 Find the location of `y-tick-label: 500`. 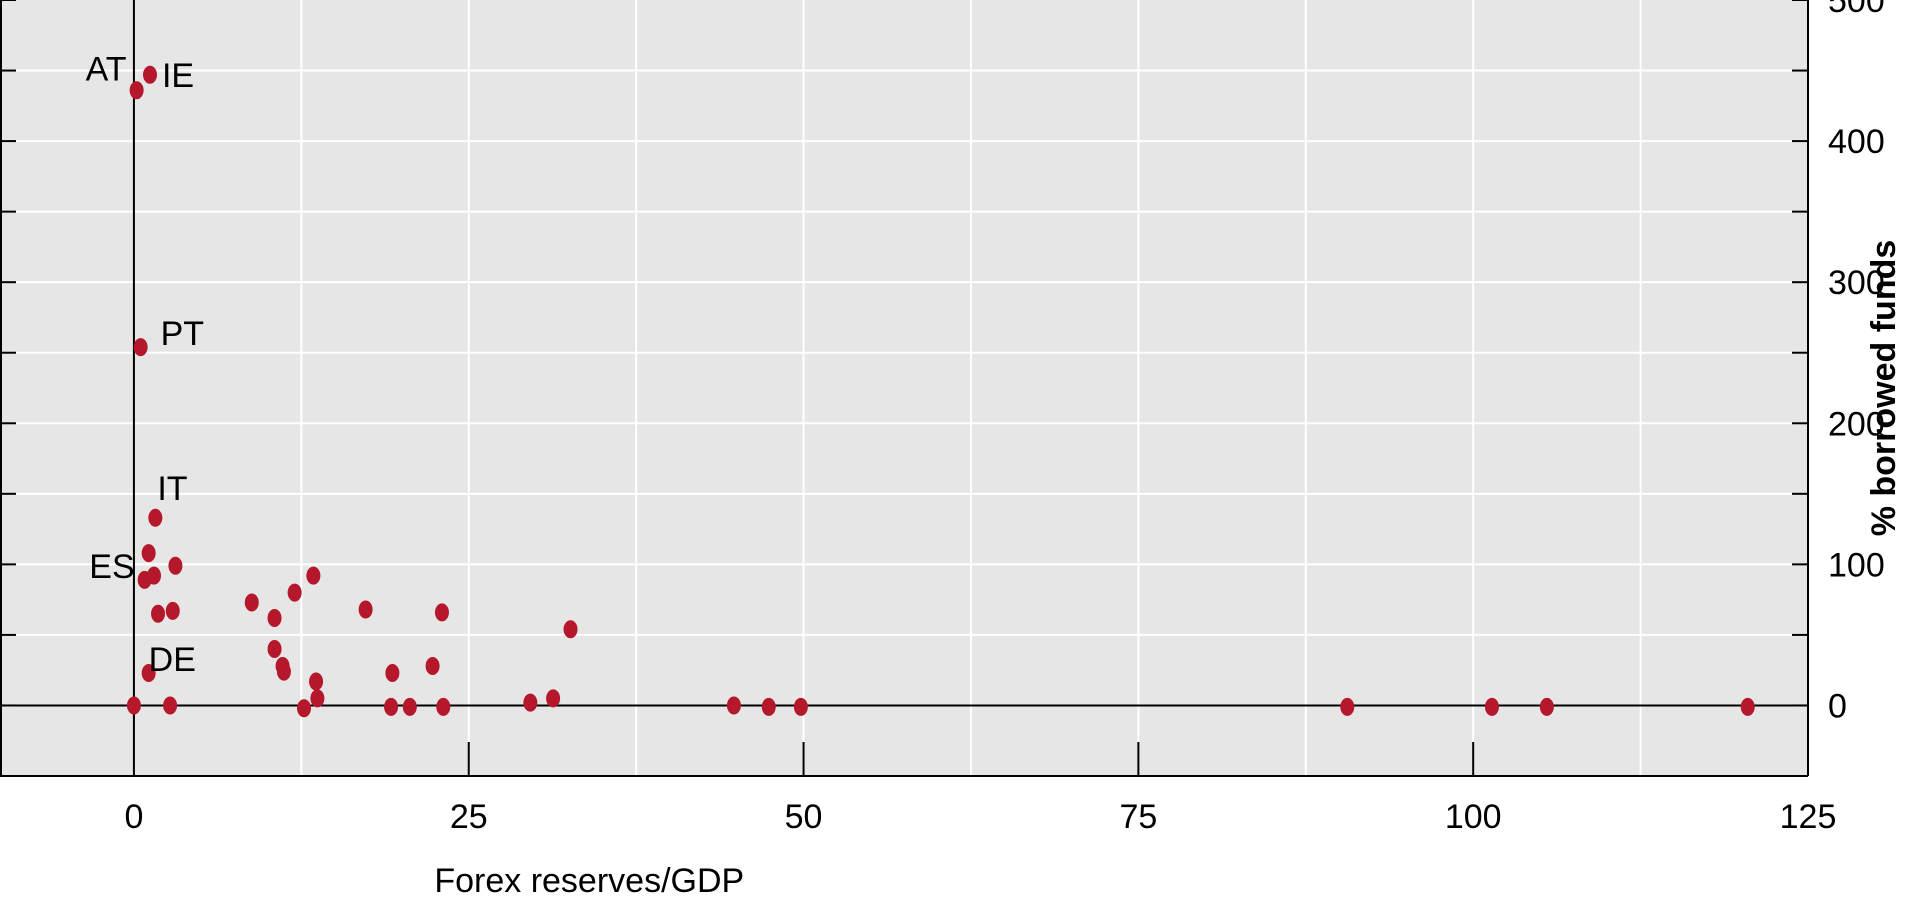

y-tick-label: 500 is located at coordinates (1856, 10).